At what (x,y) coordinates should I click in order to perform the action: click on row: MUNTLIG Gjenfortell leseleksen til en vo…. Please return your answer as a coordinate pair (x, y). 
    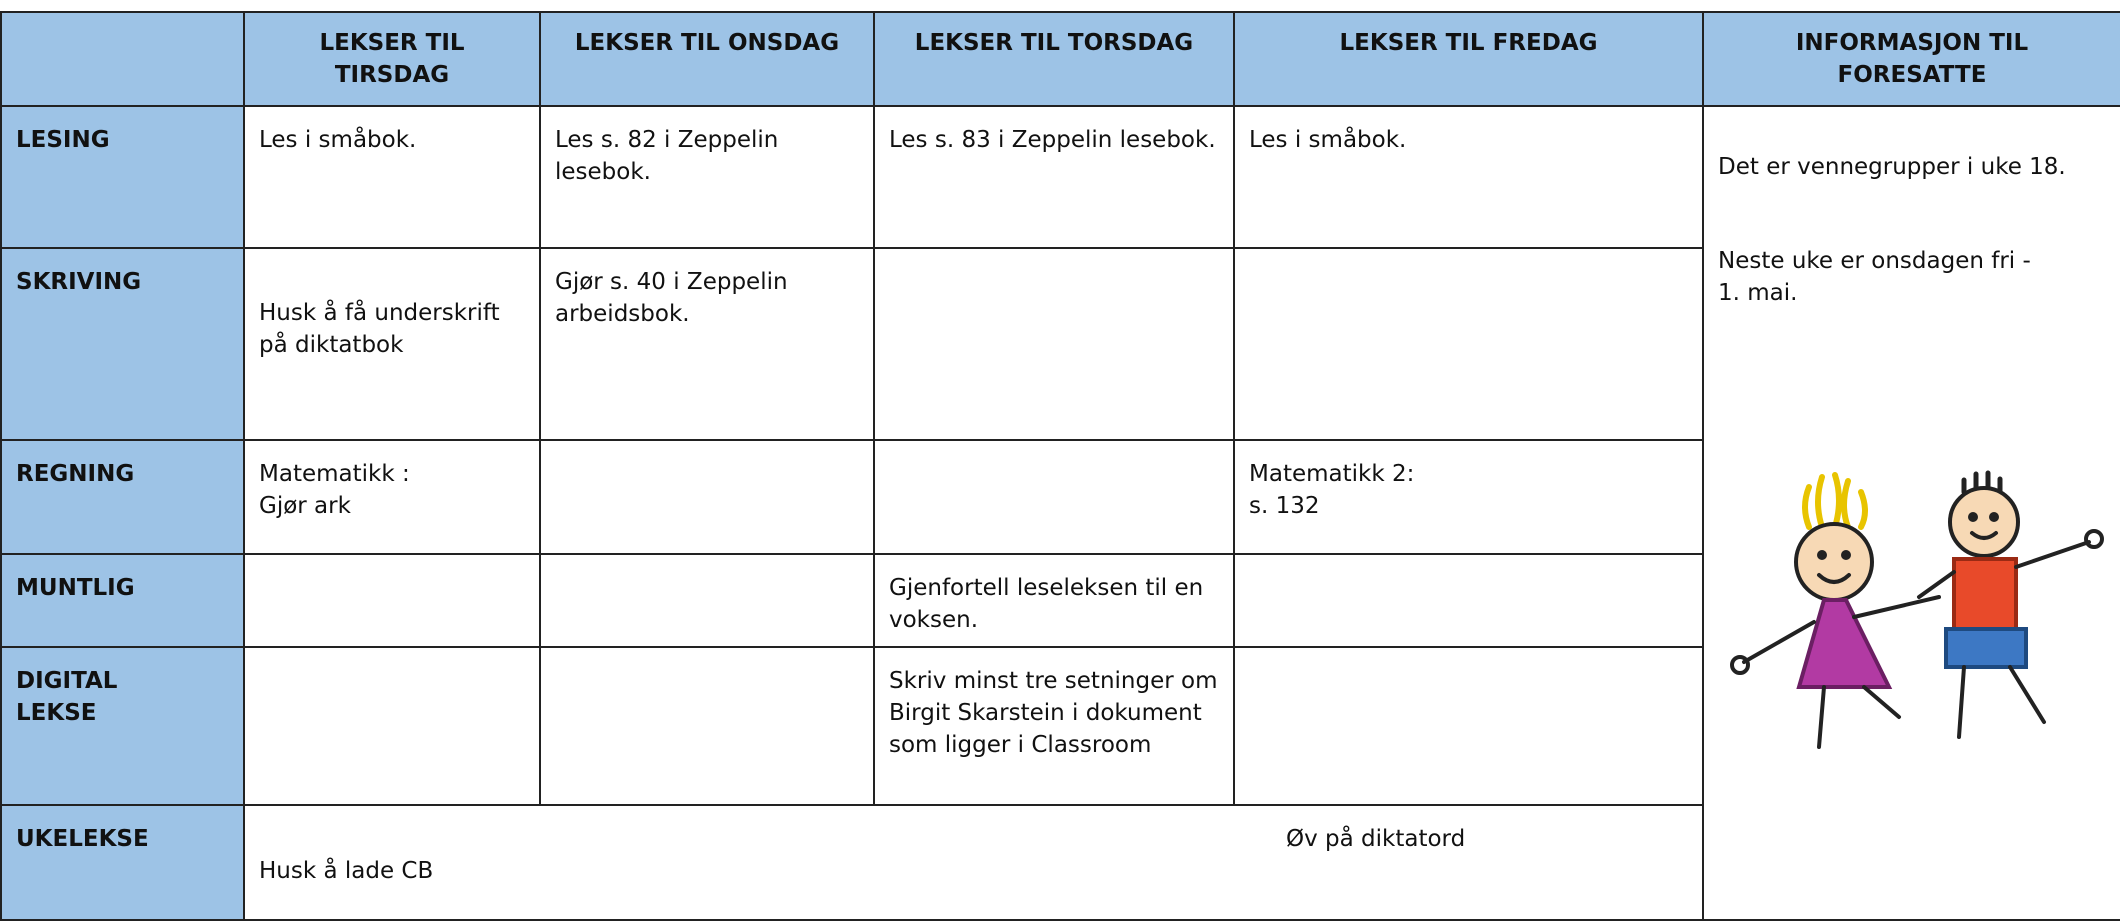
    Looking at the image, I should click on (1060, 600).